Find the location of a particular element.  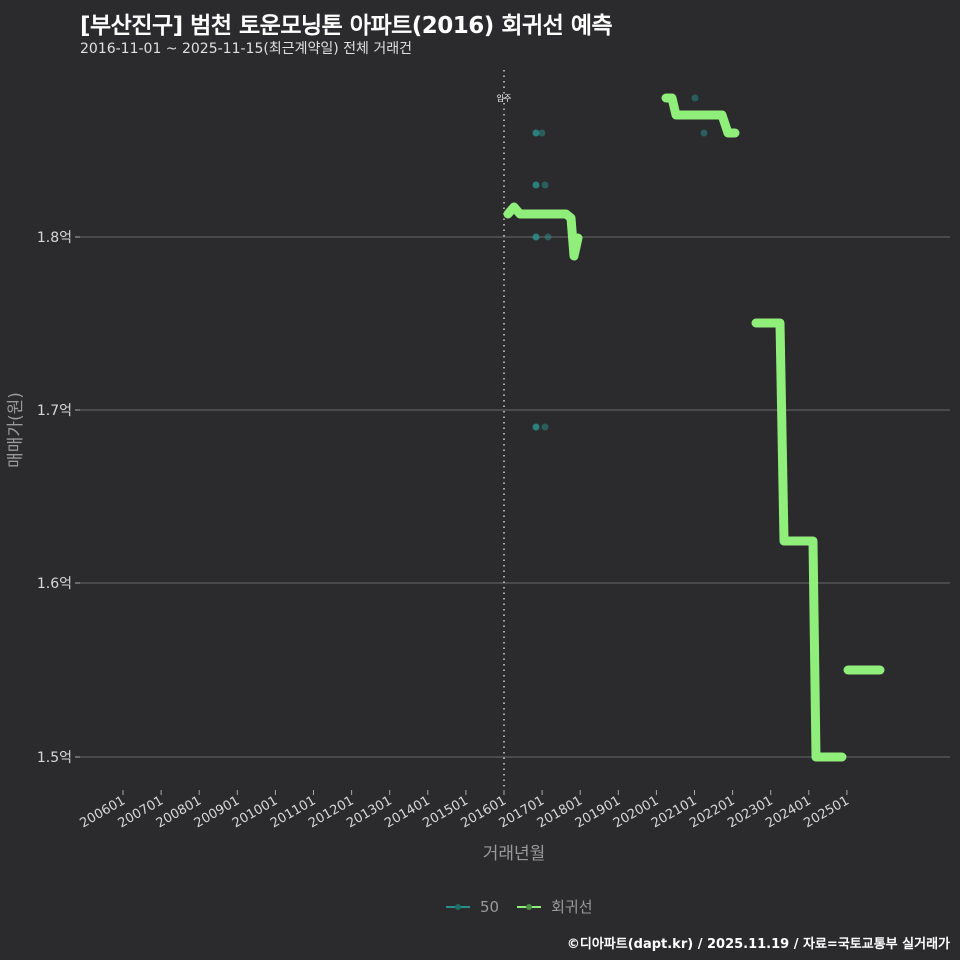

y-tick-label: 1.8억 is located at coordinates (54, 238).